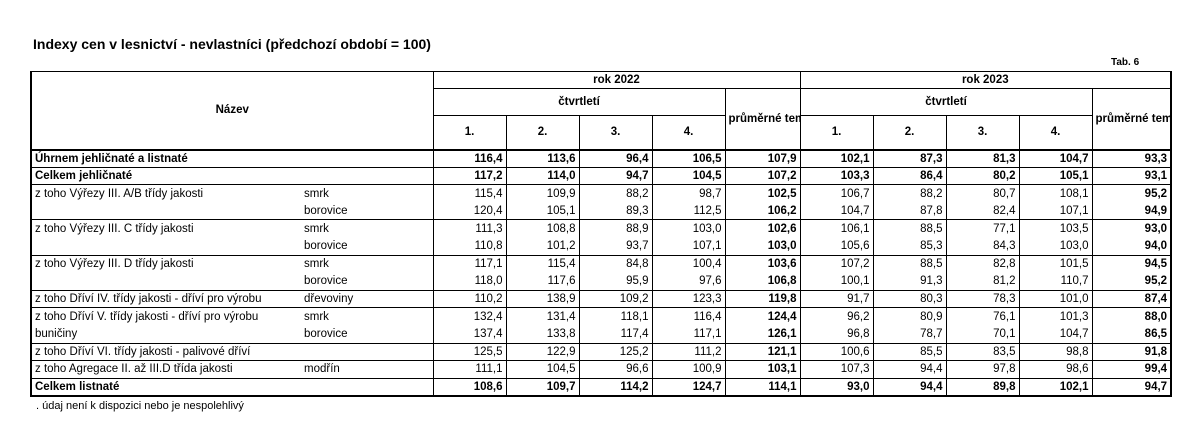  What do you see at coordinates (1132, 158) in the screenshot?
I see `cell-value: 93,3` at bounding box center [1132, 158].